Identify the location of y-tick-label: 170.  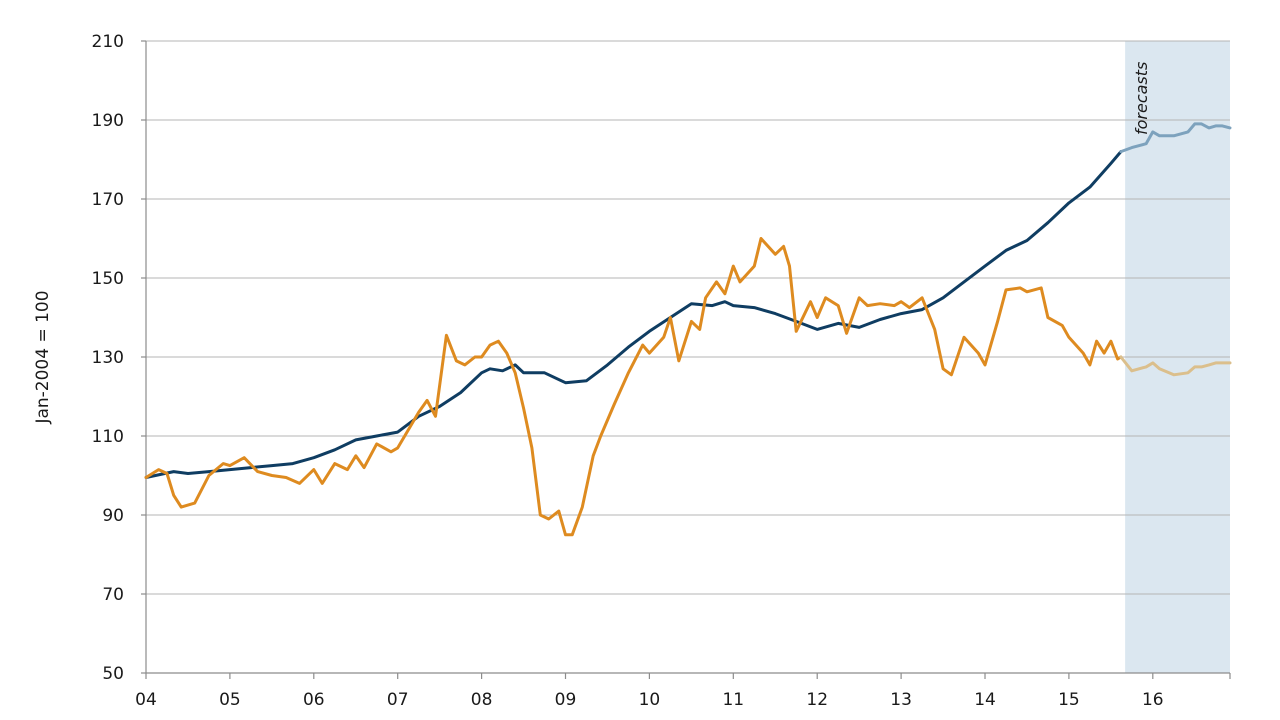
(108, 200).